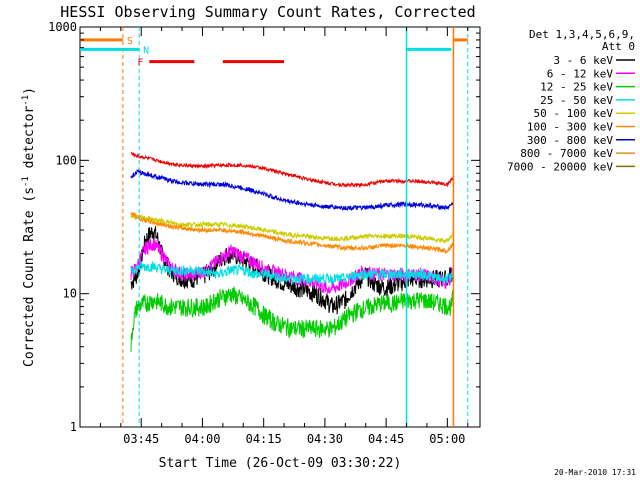 The image size is (640, 480). I want to click on x-tick-label: 04:15, so click(264, 439).